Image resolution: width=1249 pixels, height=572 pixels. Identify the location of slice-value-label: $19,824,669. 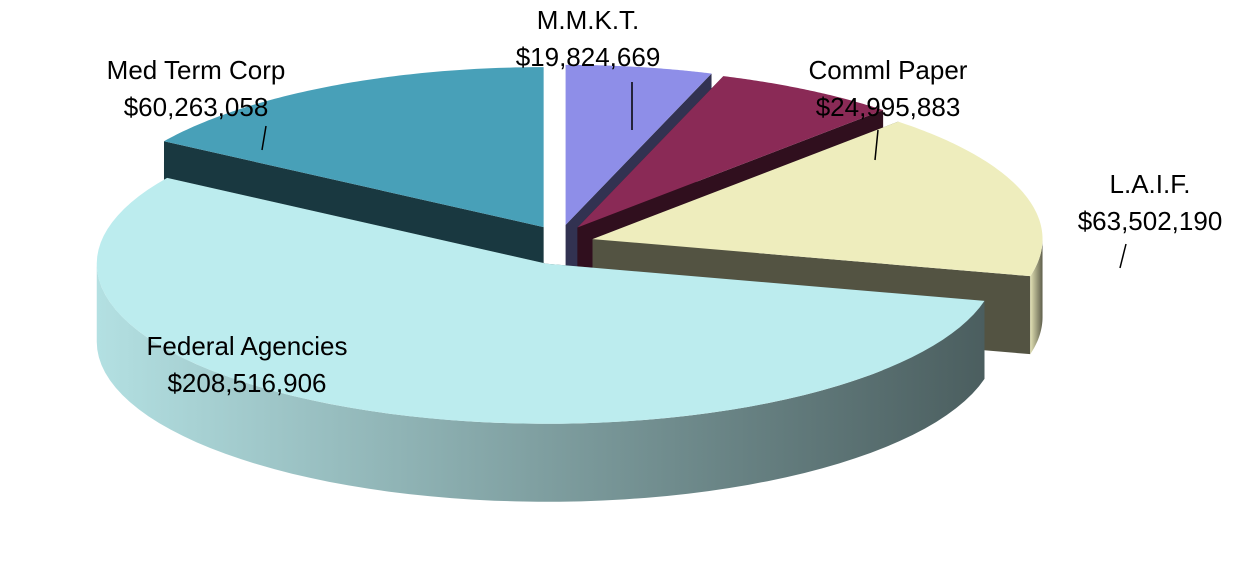
(588, 57).